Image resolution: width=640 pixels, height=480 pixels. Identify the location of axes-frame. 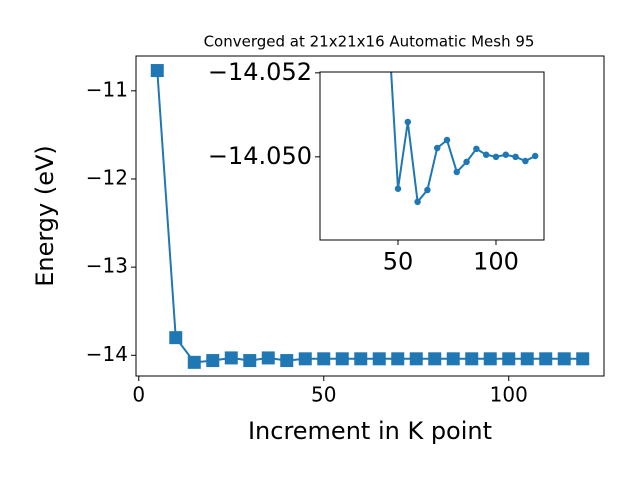
(432, 156).